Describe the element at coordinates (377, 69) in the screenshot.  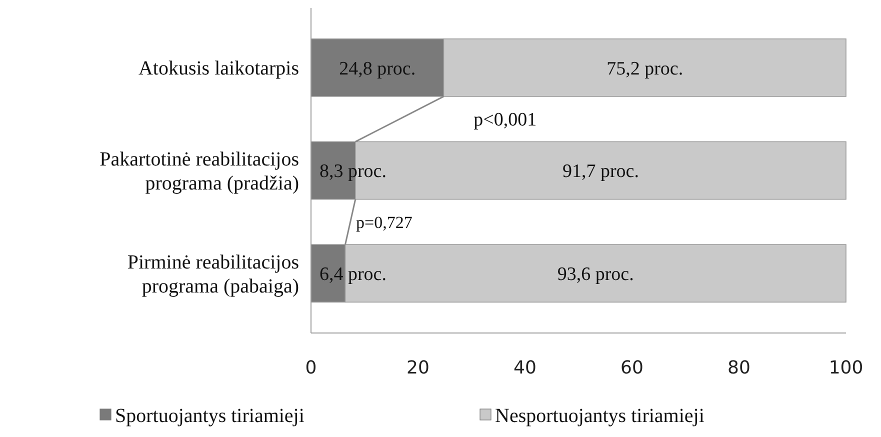
I see `data-label: 24,8 proc.` at that location.